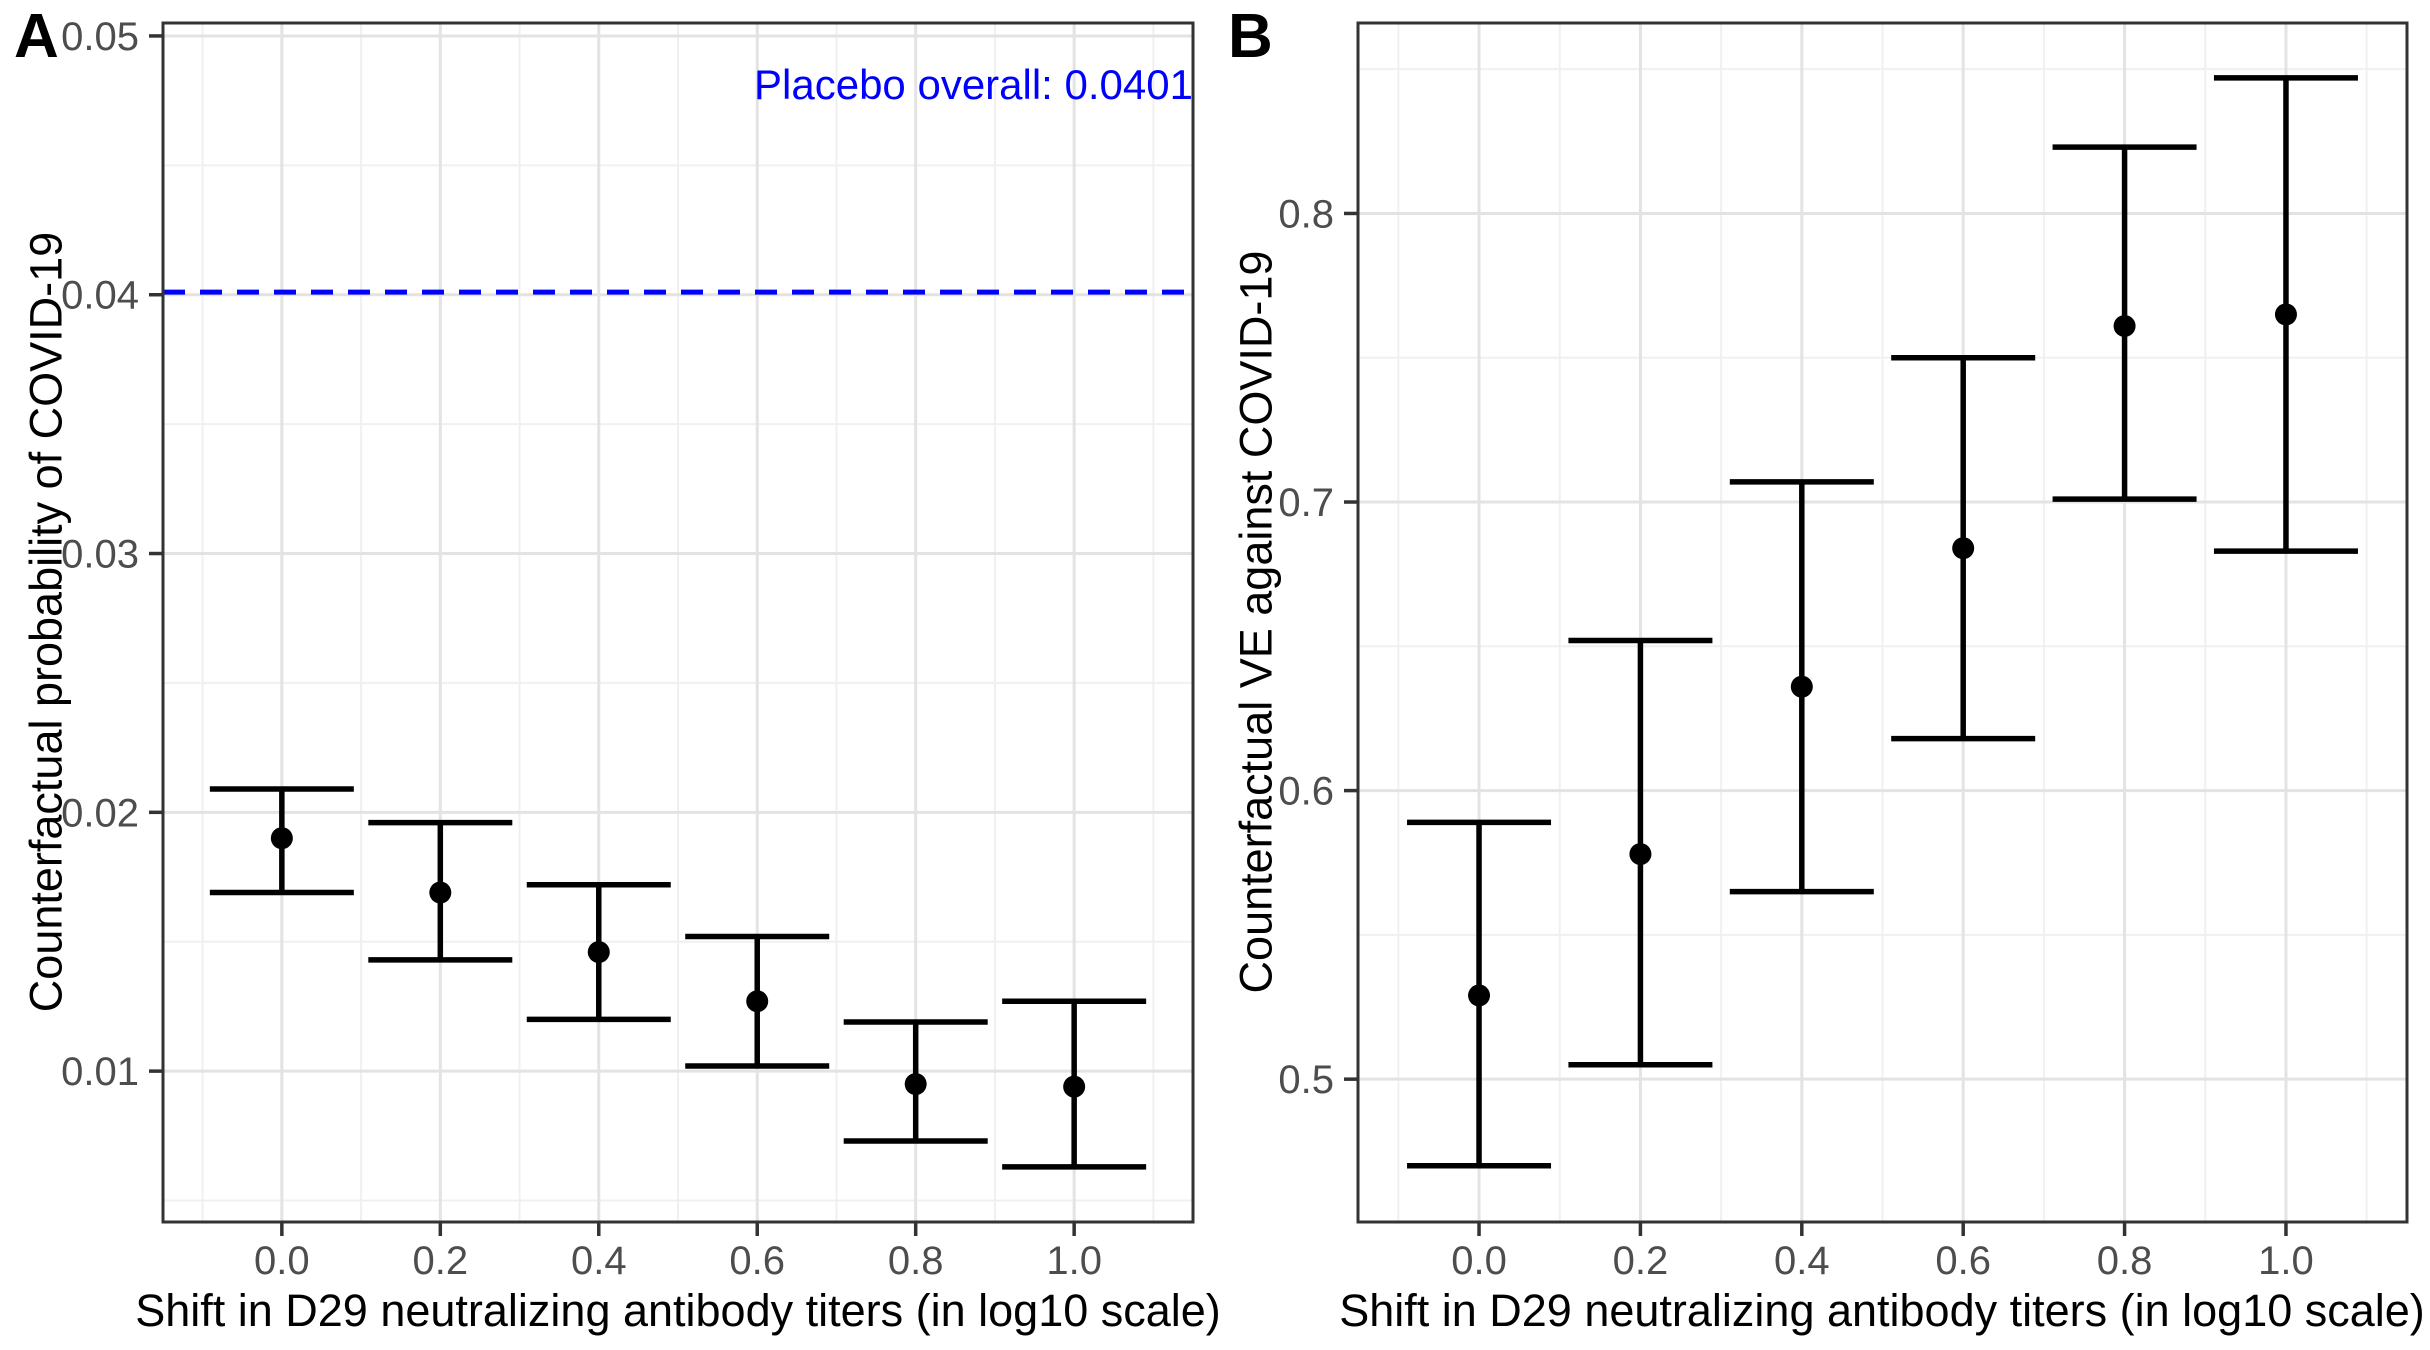 Image resolution: width=2430 pixels, height=1350 pixels. I want to click on panel-a-x-tick-label: 0.4, so click(599, 1261).